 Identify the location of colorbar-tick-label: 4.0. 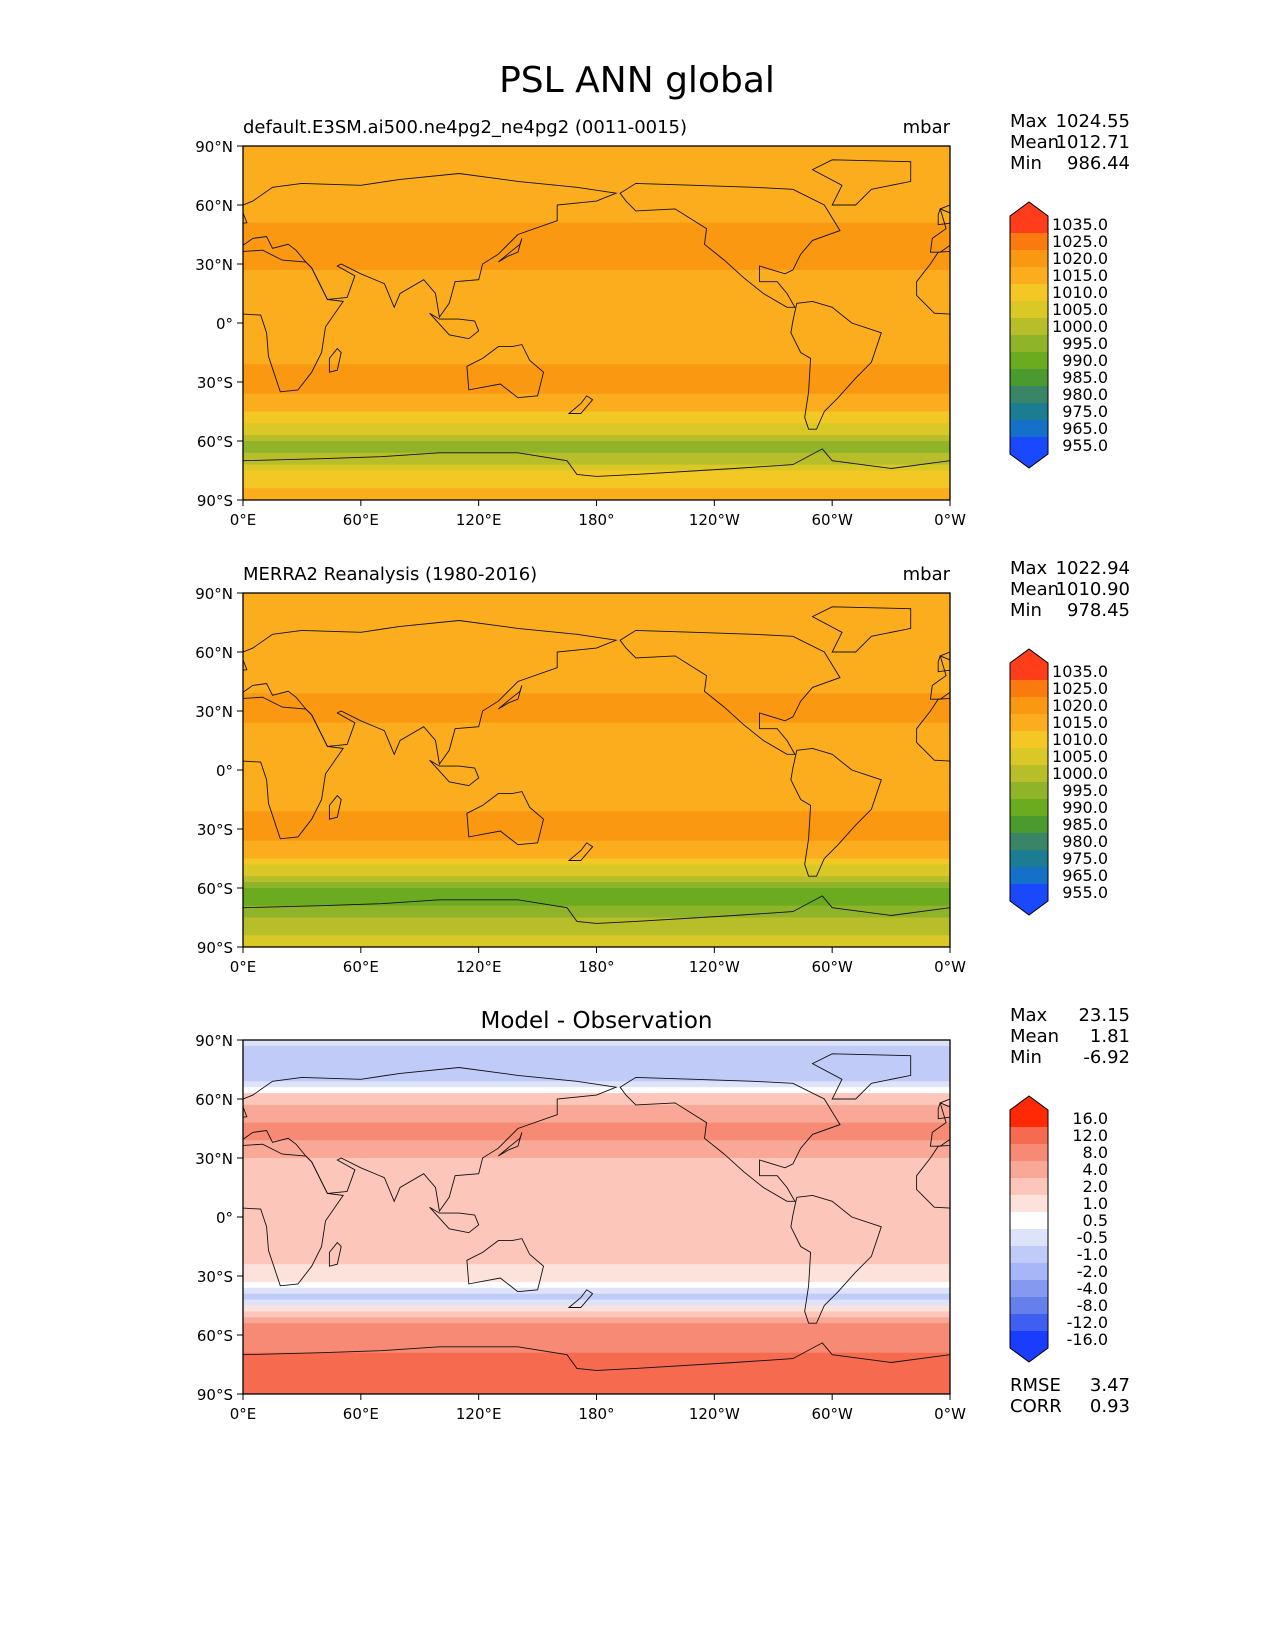
(1095, 1169).